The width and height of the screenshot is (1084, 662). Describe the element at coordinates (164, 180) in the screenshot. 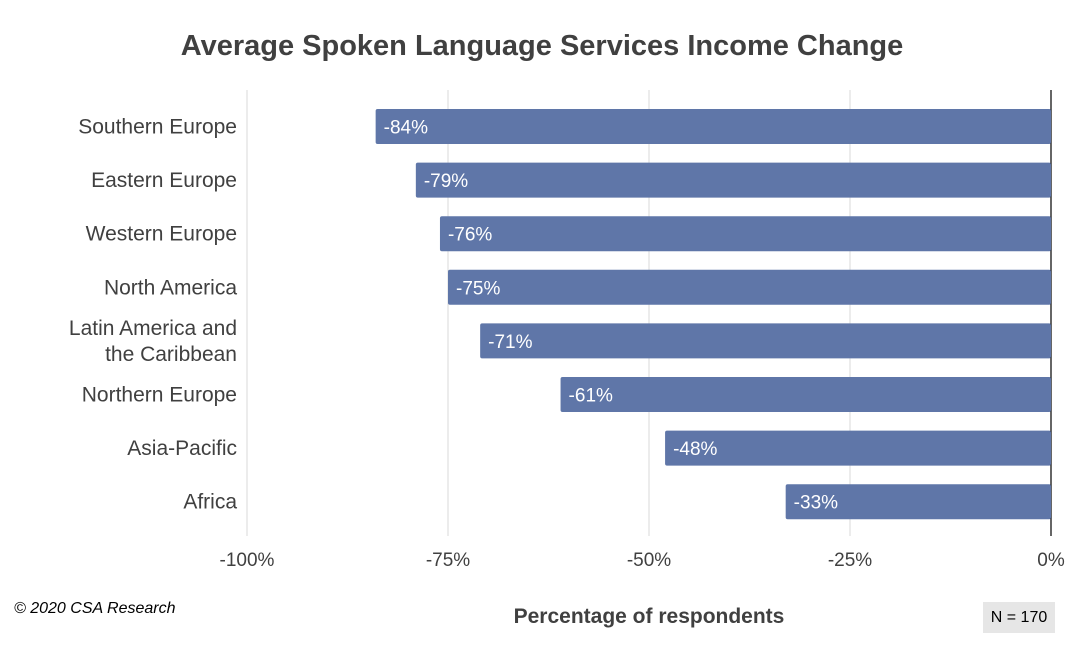

I see `category-label: Eastern Europe` at that location.